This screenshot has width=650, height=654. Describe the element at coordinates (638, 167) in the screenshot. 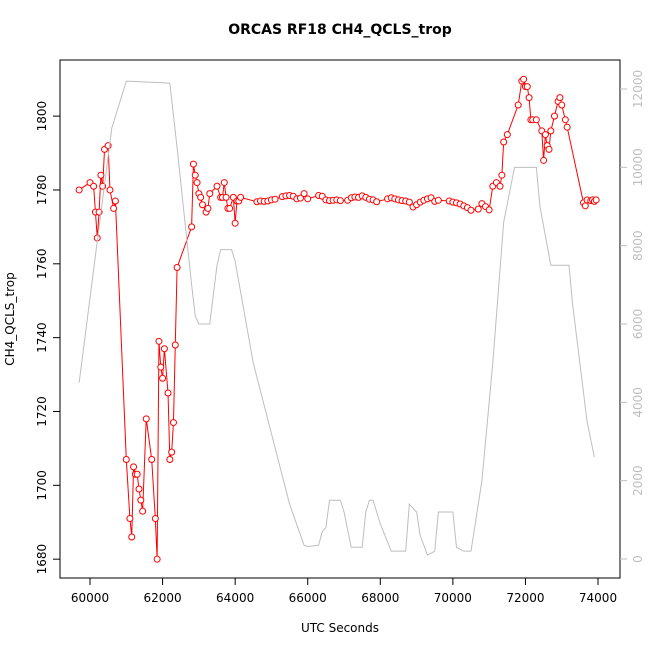

I see `y2-tick-label: 10000` at that location.